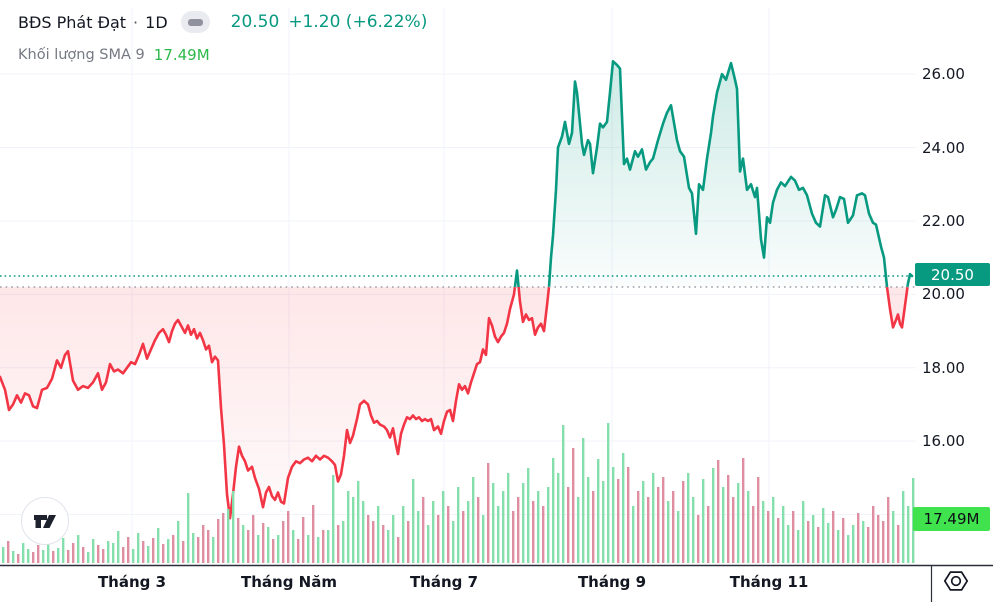 The height and width of the screenshot is (602, 993). What do you see at coordinates (222, 22) in the screenshot?
I see `symbol-legend: BĐS Phát Đạt · 1D 20.50 +1.20 (+6.22%)` at bounding box center [222, 22].